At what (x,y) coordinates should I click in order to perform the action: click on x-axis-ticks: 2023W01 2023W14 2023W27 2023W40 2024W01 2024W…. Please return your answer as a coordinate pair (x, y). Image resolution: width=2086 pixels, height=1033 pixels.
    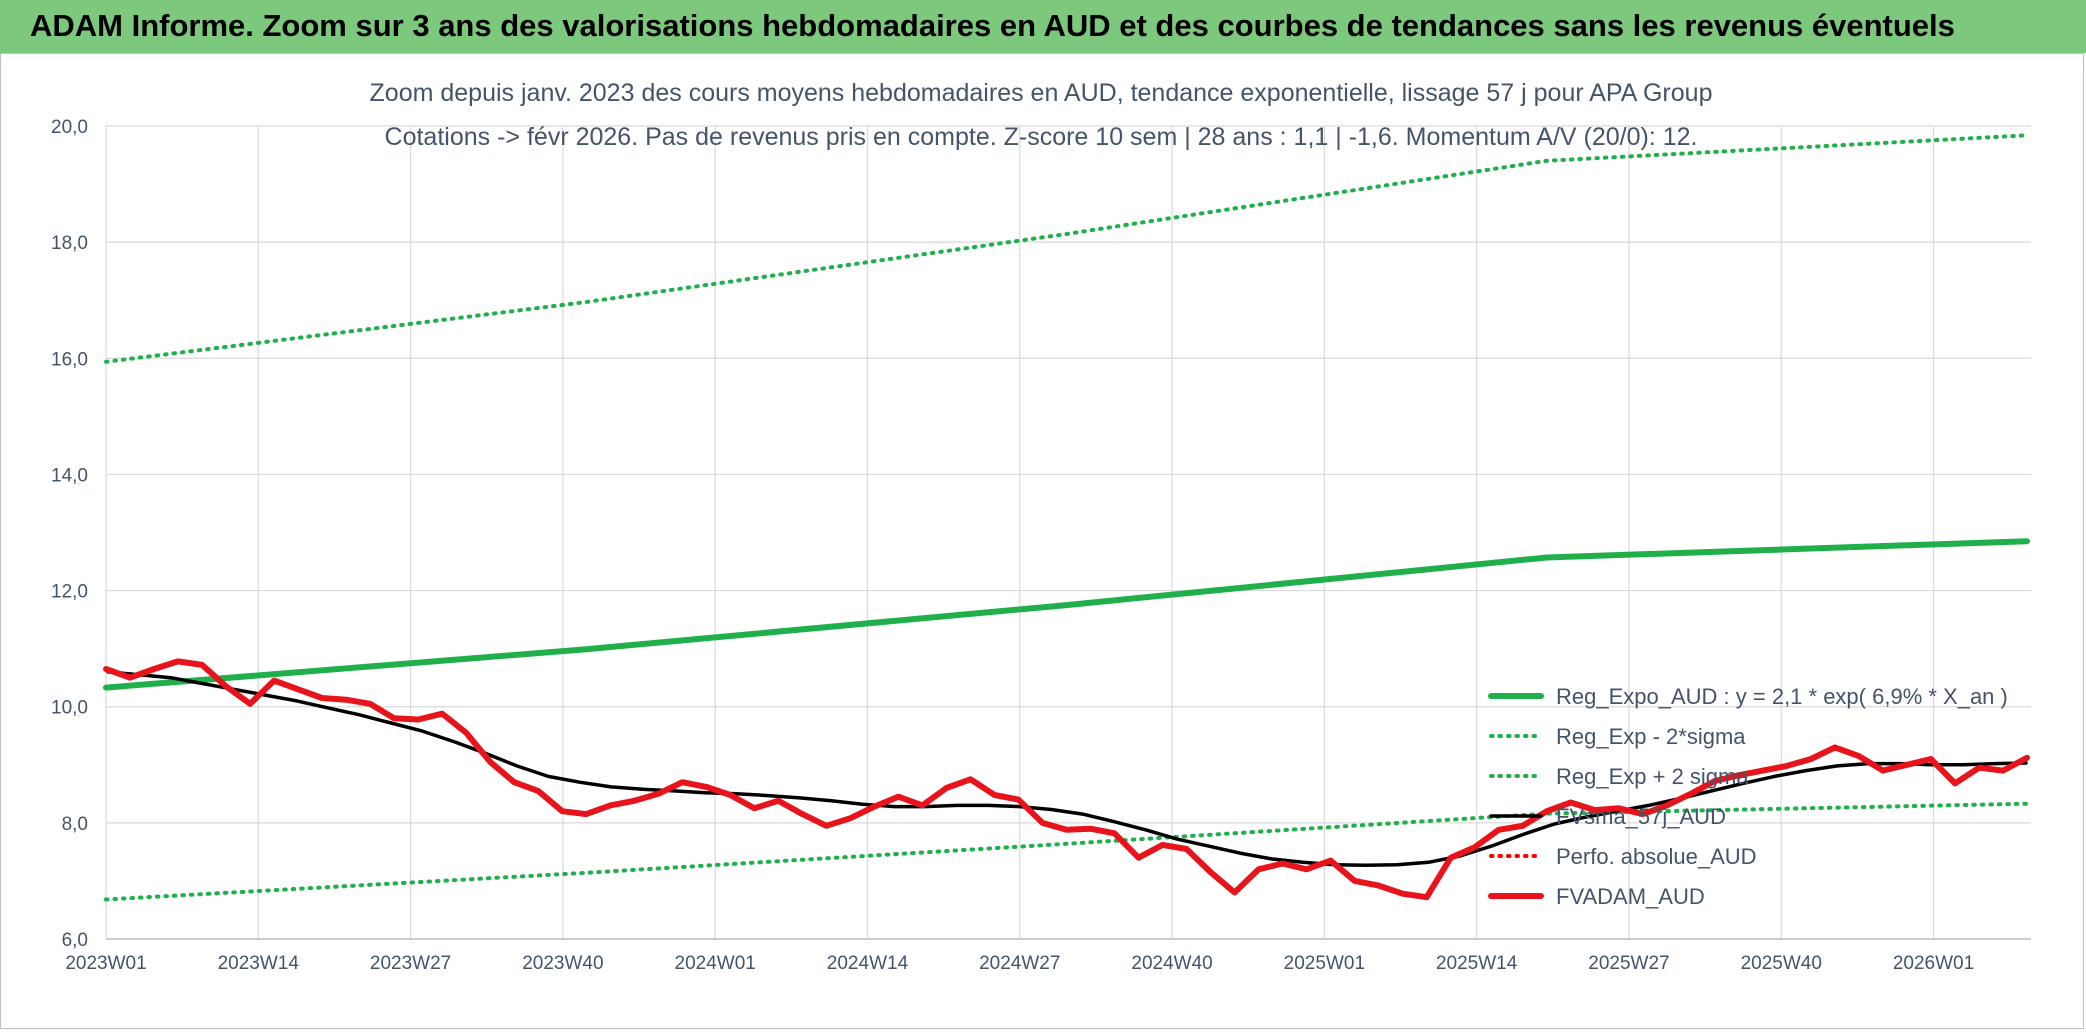
    Looking at the image, I should click on (1019, 963).